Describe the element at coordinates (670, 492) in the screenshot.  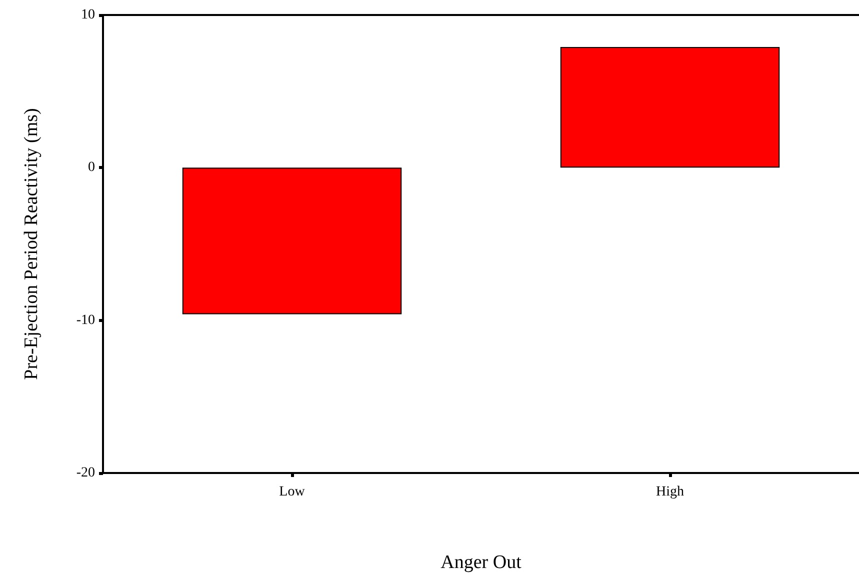
I see `x-tick-label: High` at that location.